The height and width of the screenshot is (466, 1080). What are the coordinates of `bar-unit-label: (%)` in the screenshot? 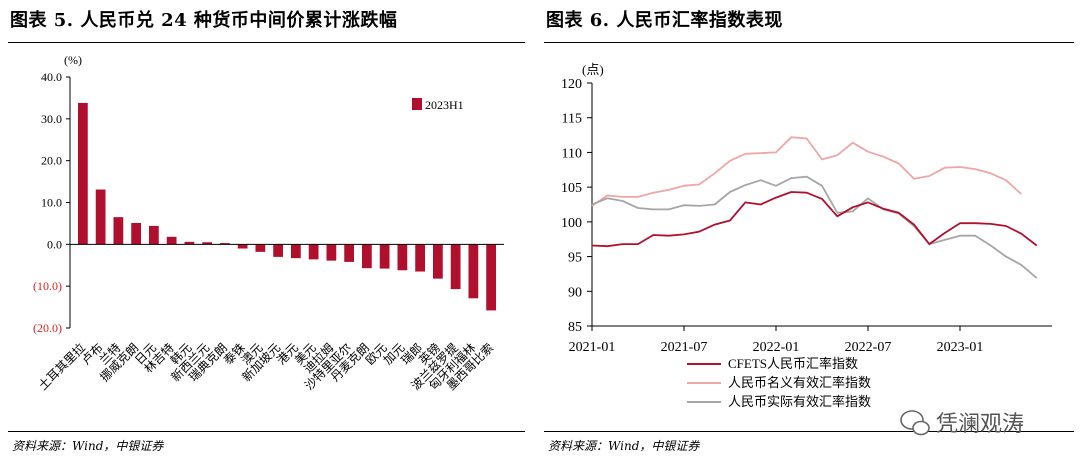 It's located at (73, 60).